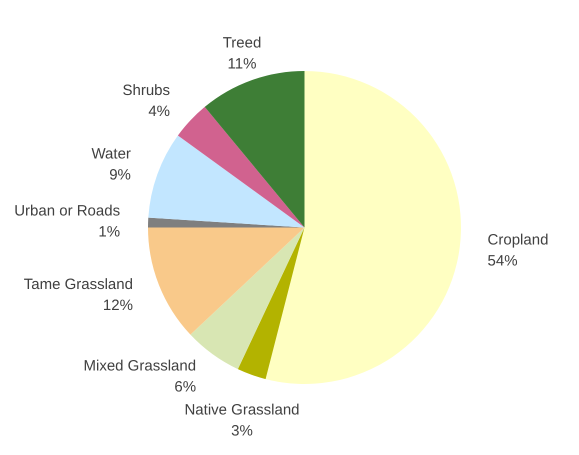 This screenshot has width=579, height=455. What do you see at coordinates (518, 239) in the screenshot?
I see `slice-label: Cropland` at bounding box center [518, 239].